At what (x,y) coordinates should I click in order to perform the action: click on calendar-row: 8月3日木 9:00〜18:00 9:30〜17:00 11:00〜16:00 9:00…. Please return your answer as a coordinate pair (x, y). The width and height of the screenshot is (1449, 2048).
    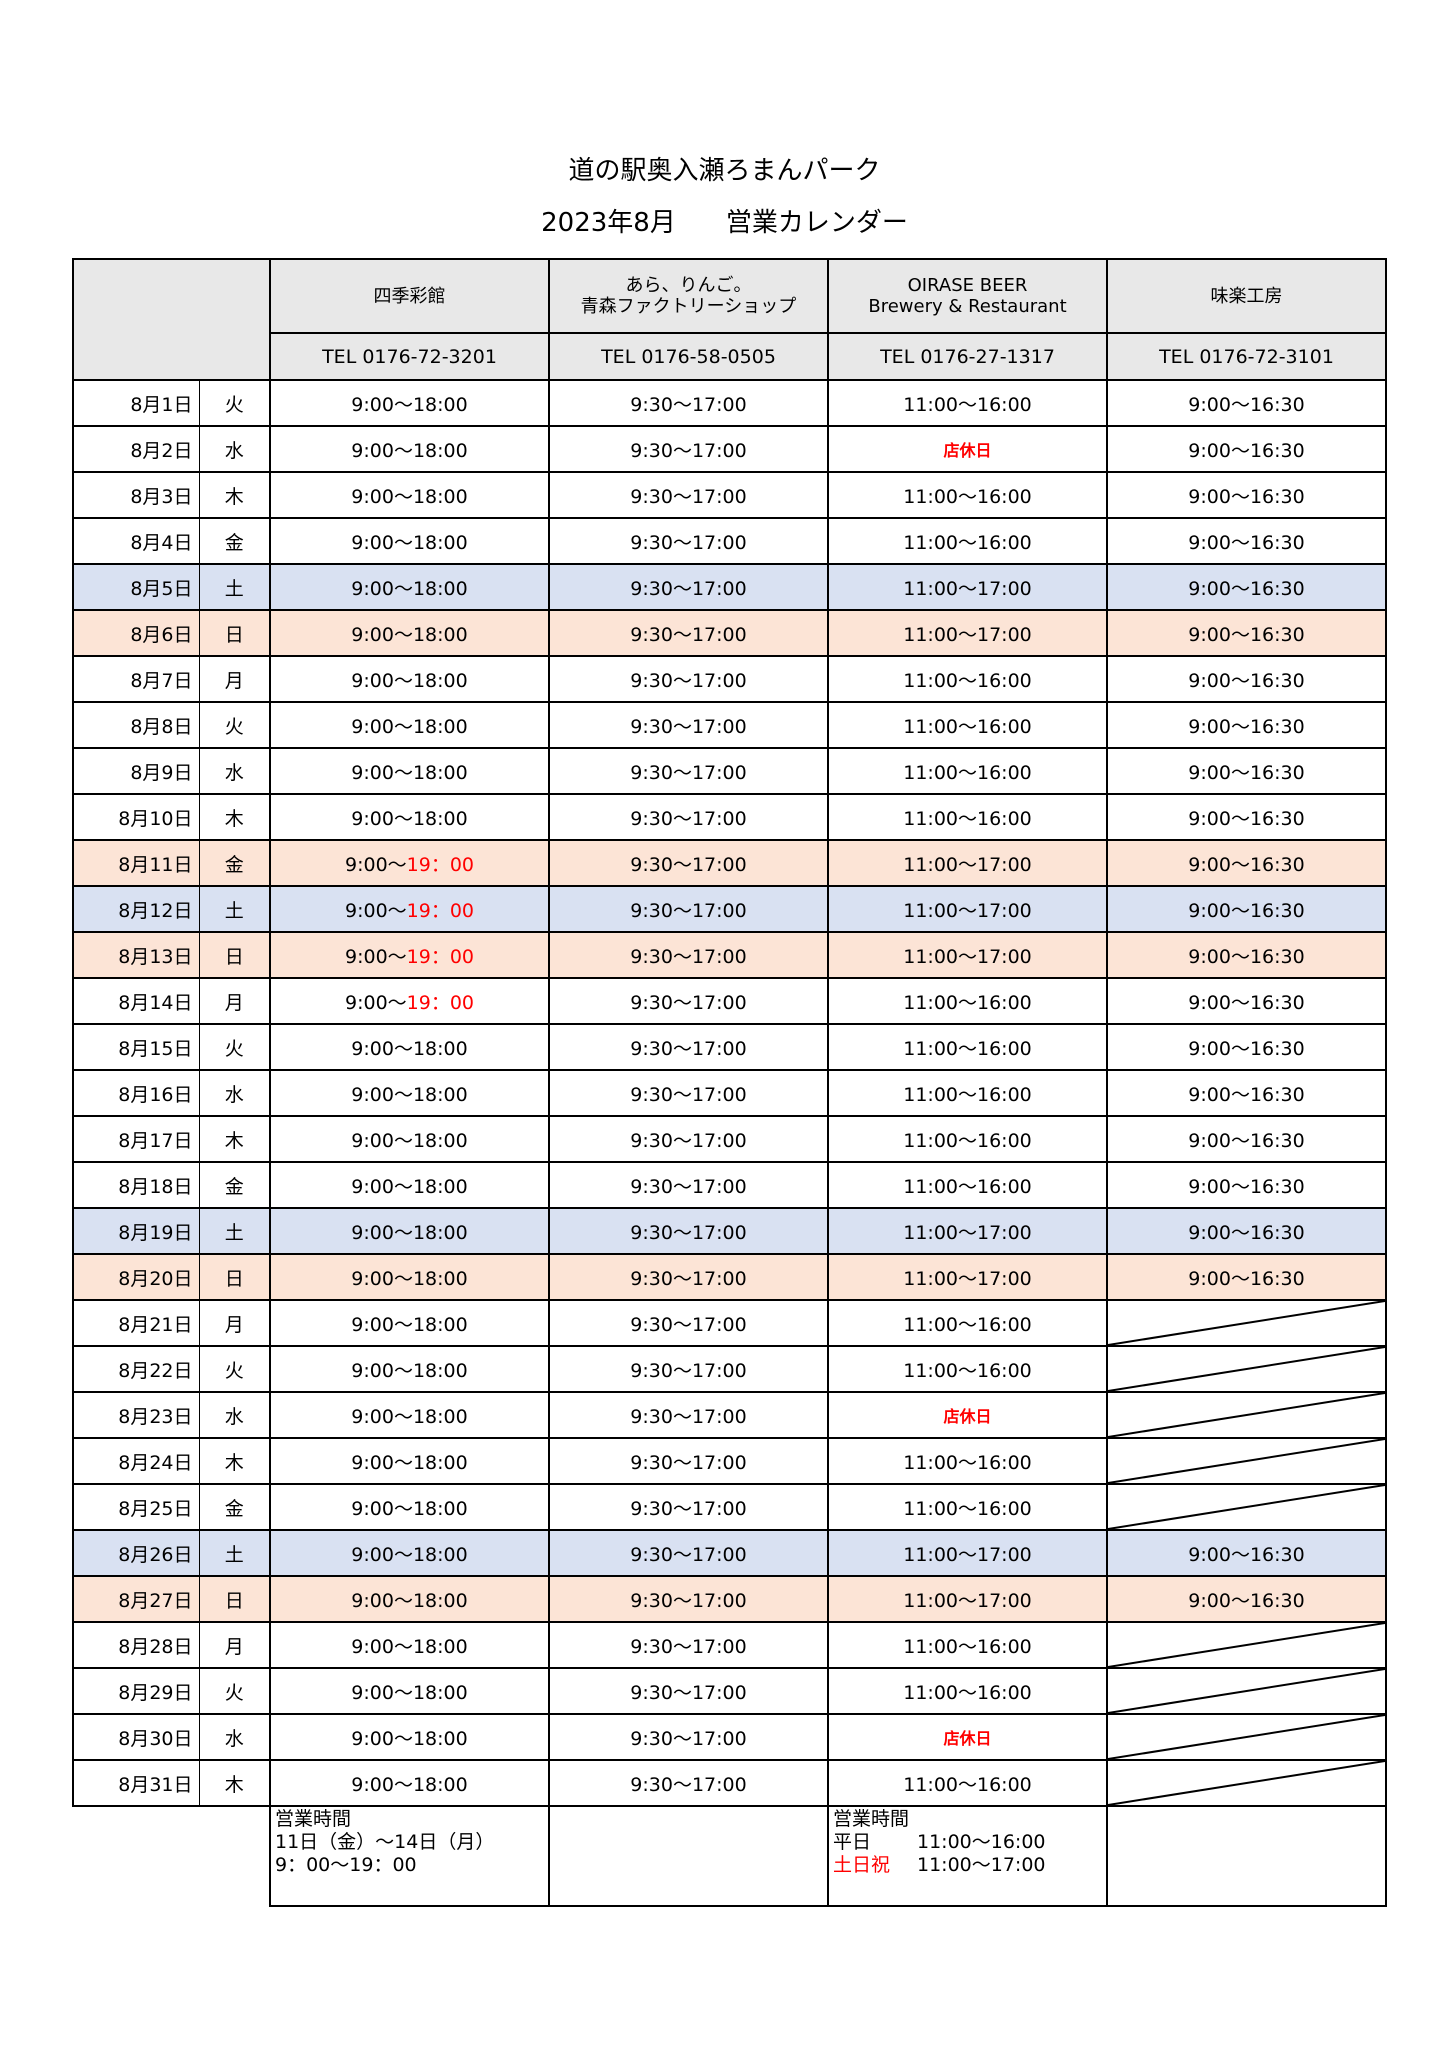
    Looking at the image, I should click on (729, 495).